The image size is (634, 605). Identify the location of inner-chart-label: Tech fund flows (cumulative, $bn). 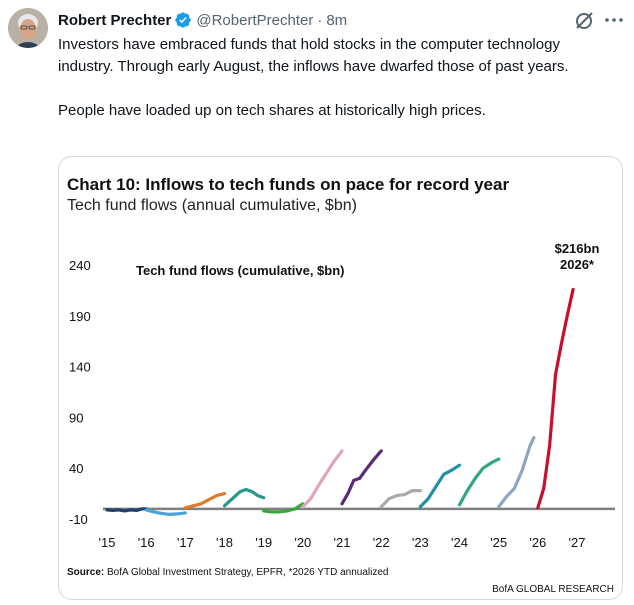
(240, 270).